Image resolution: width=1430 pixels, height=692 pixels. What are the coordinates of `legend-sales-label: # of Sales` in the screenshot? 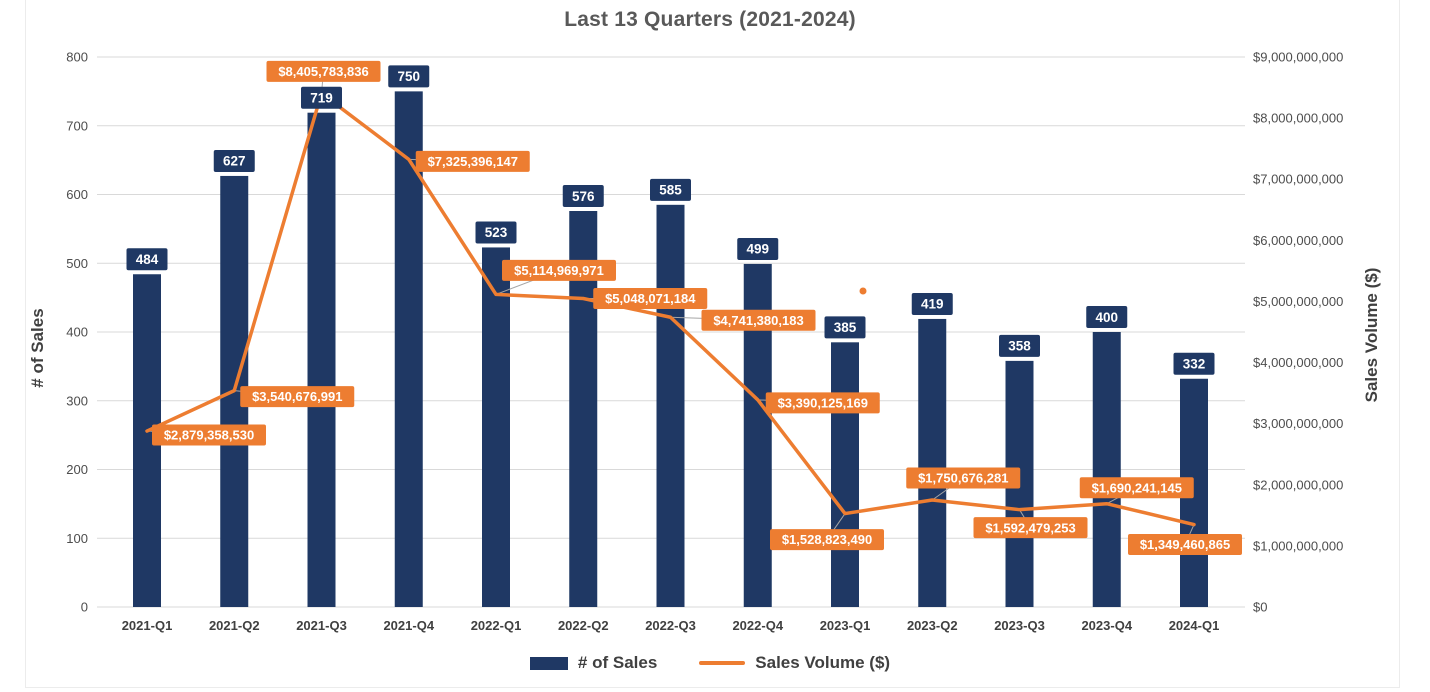 It's located at (617, 662).